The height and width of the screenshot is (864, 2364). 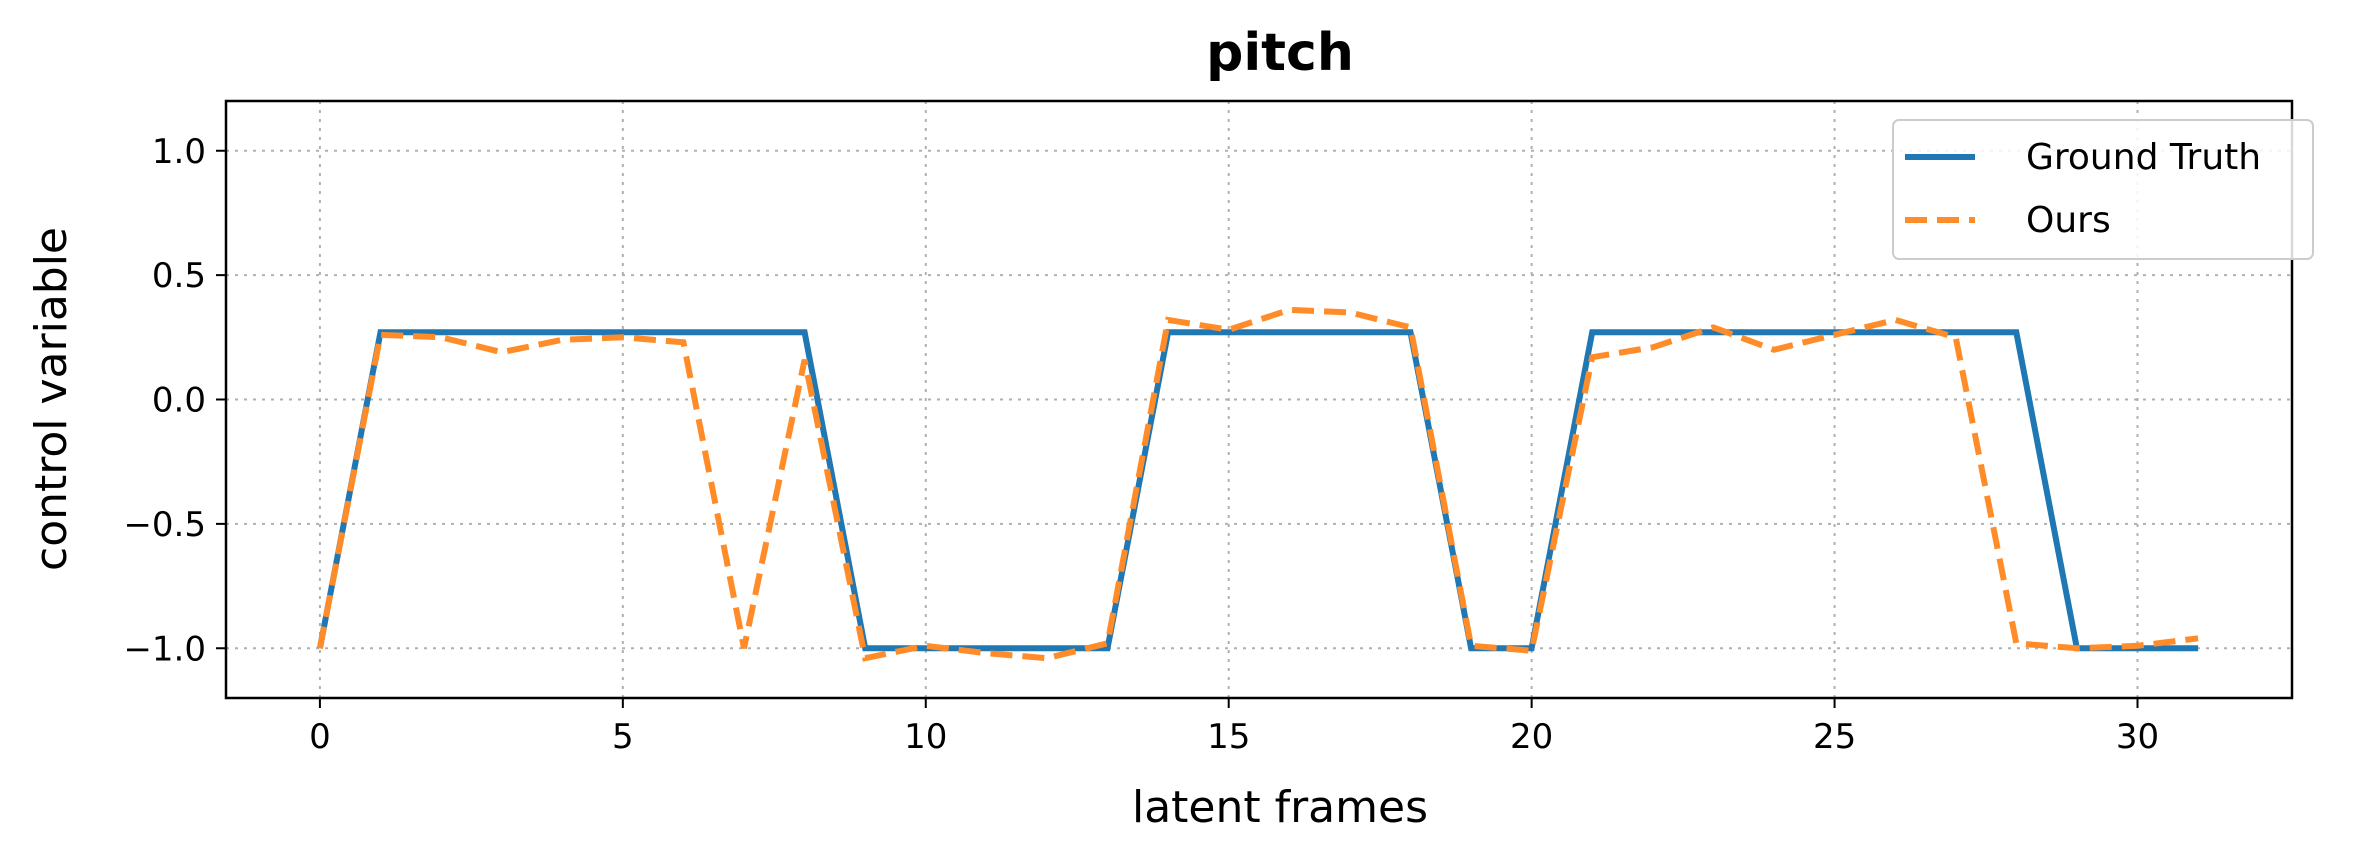 I want to click on y-tick-label: −0.5, so click(x=164, y=525).